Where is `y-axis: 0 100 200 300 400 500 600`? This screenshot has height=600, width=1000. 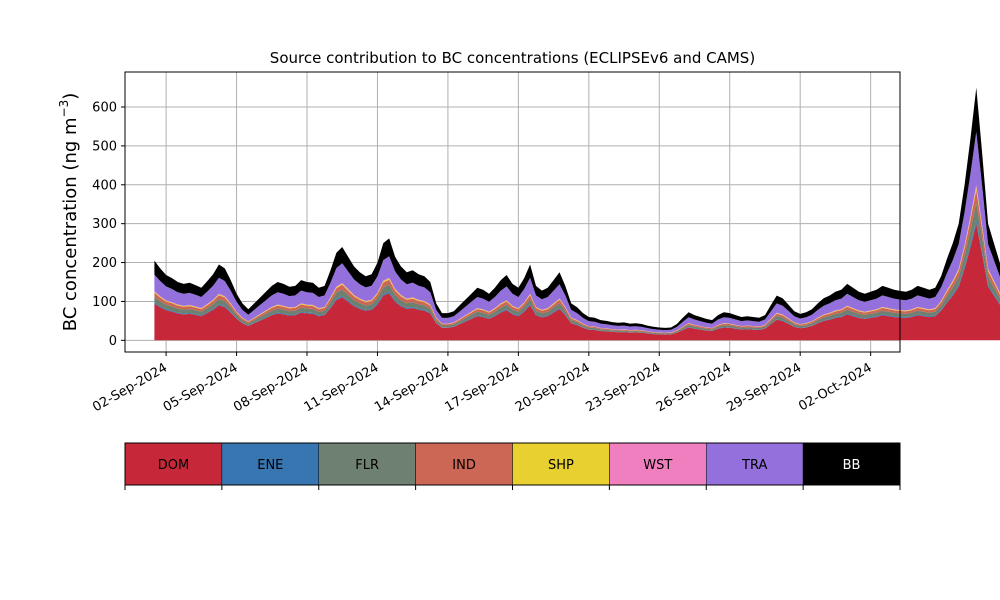 y-axis: 0 100 200 300 400 500 600 is located at coordinates (108, 225).